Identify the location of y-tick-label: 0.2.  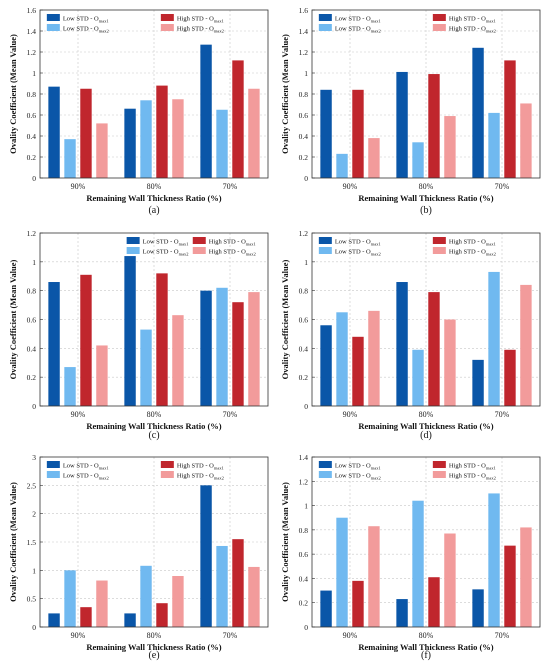
(32, 377).